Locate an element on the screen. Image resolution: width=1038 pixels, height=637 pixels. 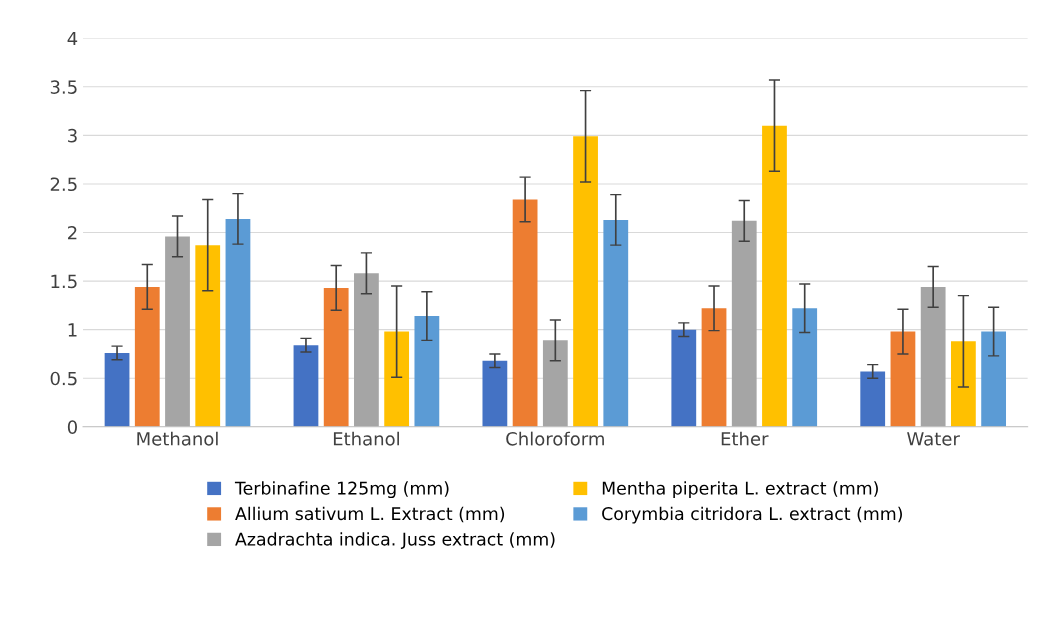
y-tick-label: 3.5 is located at coordinates (63, 87).